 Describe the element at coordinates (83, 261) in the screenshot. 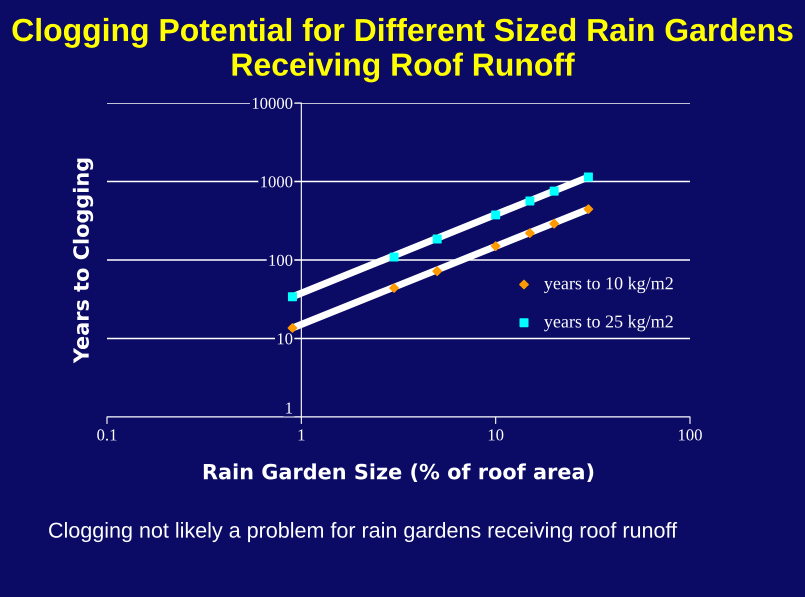

I see `y-axis-title: Years to Clogging` at that location.